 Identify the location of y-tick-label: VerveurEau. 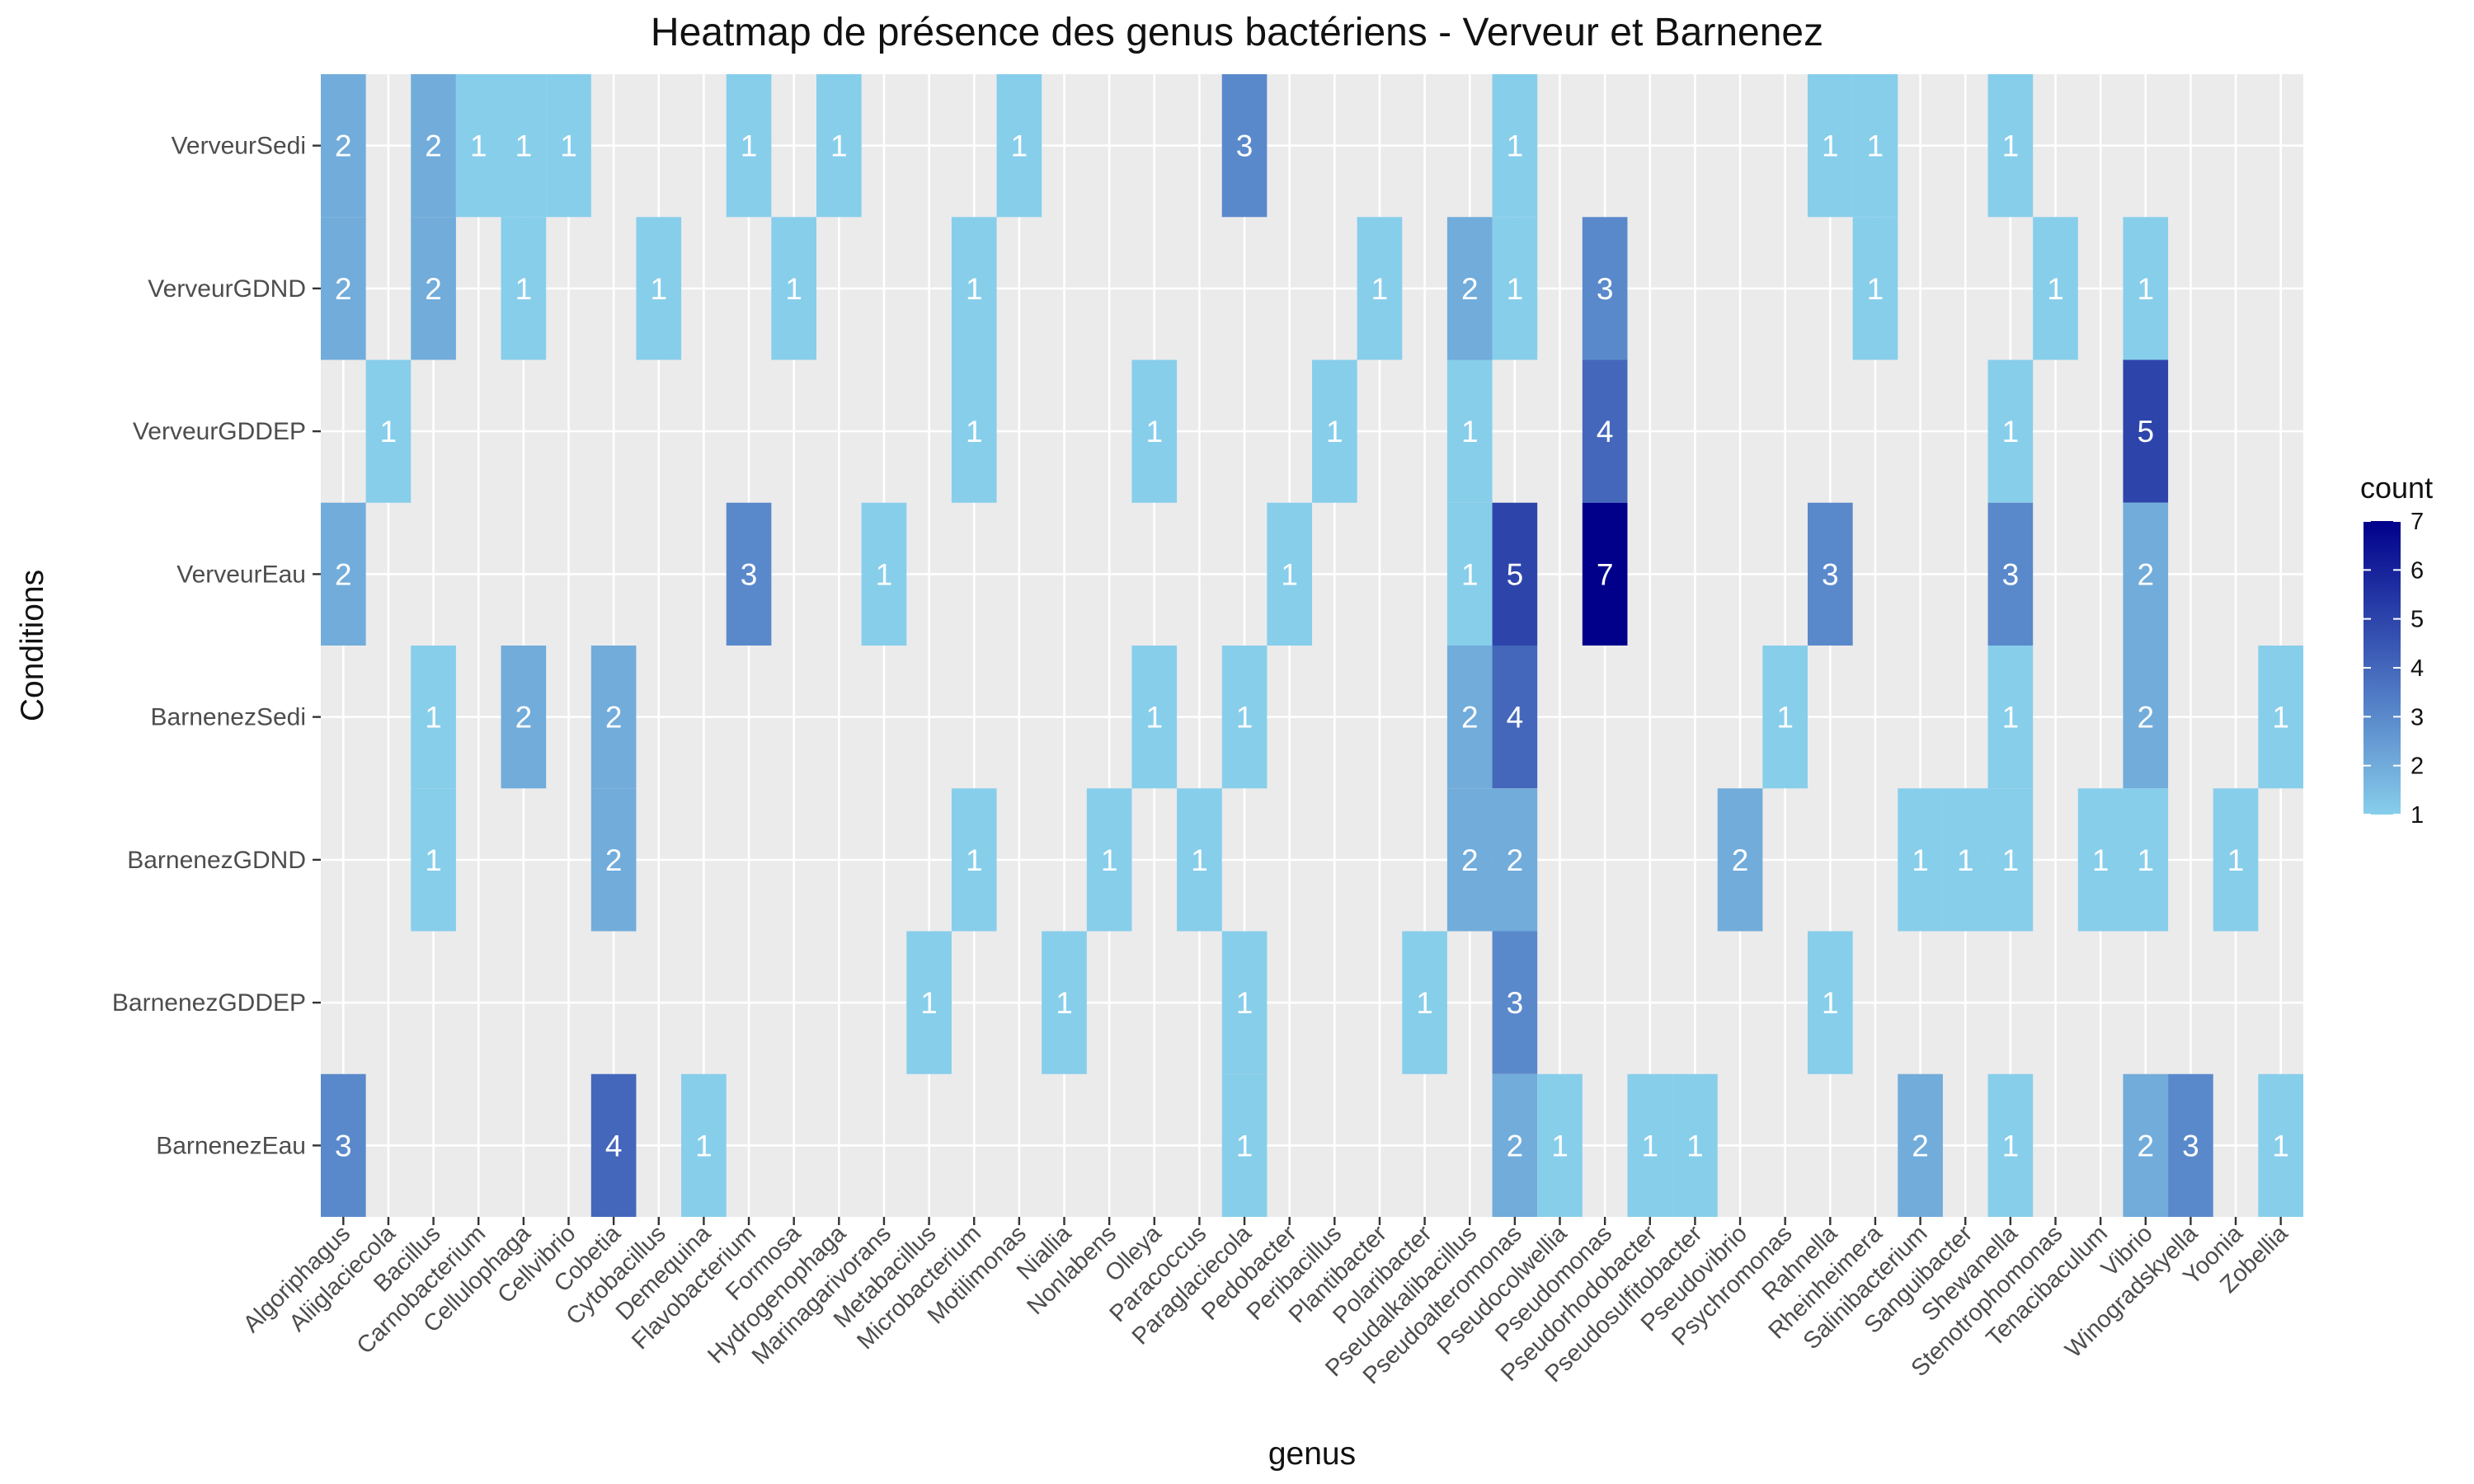
(241, 574).